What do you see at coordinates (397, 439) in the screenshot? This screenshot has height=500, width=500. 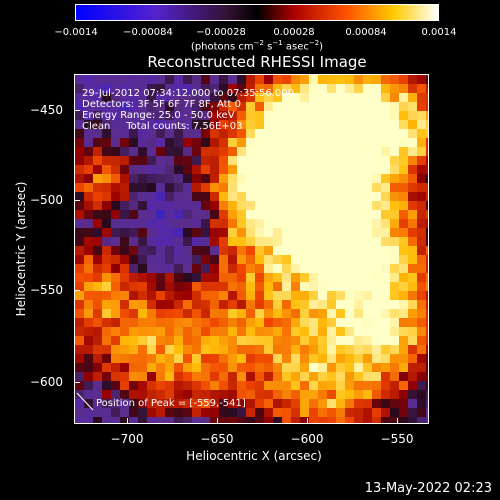 I see `x-tick-label: −550` at bounding box center [397, 439].